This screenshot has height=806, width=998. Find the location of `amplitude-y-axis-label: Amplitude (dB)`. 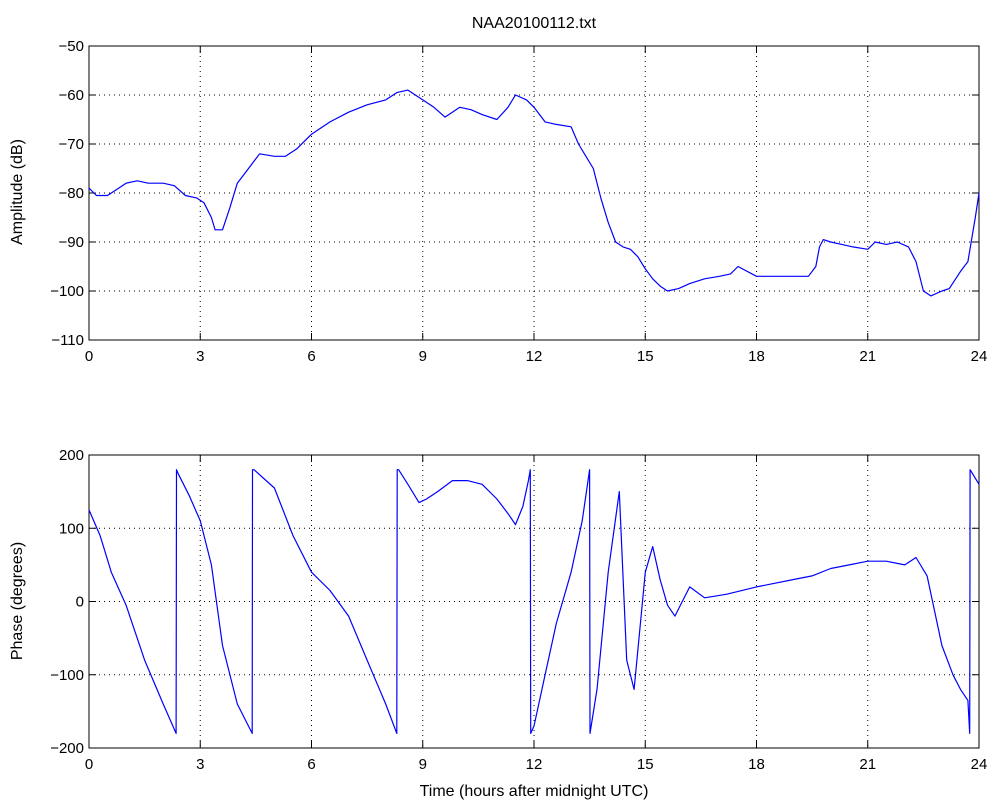

amplitude-y-axis-label: Amplitude (dB) is located at coordinates (17, 192).